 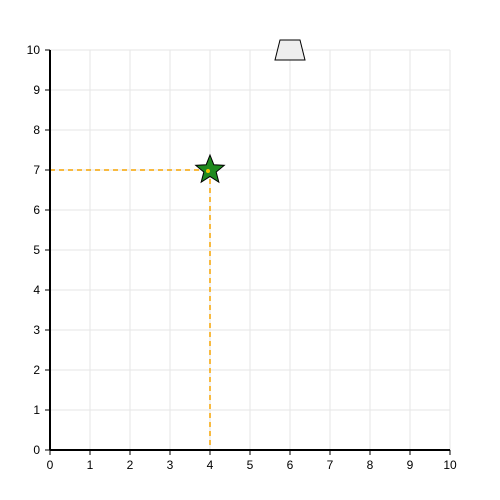 I want to click on y-tick-label: 8, so click(x=36, y=130).